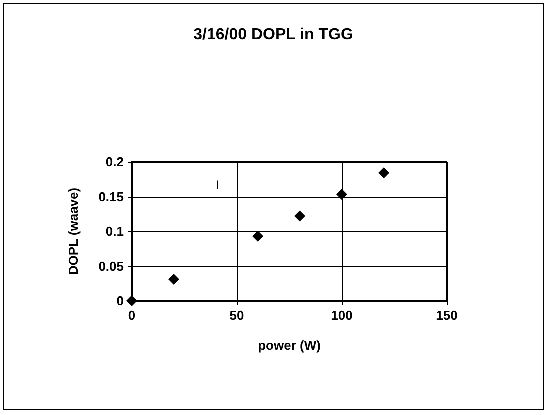  Describe the element at coordinates (342, 315) in the screenshot. I see `x-tick-label: 100` at that location.